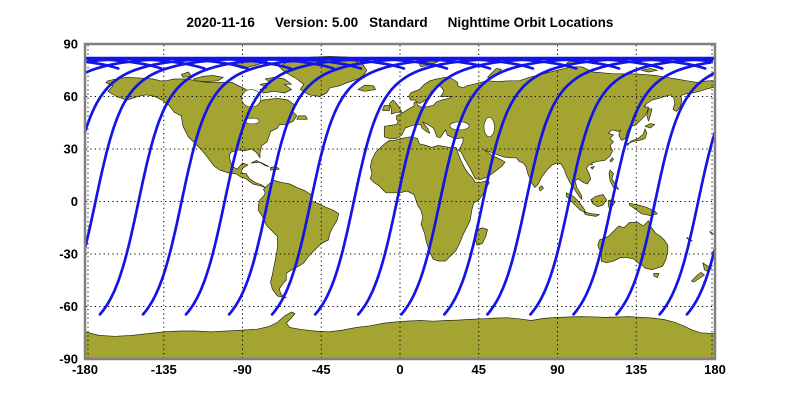  Describe the element at coordinates (399, 369) in the screenshot. I see `x-tick-label: 0` at that location.